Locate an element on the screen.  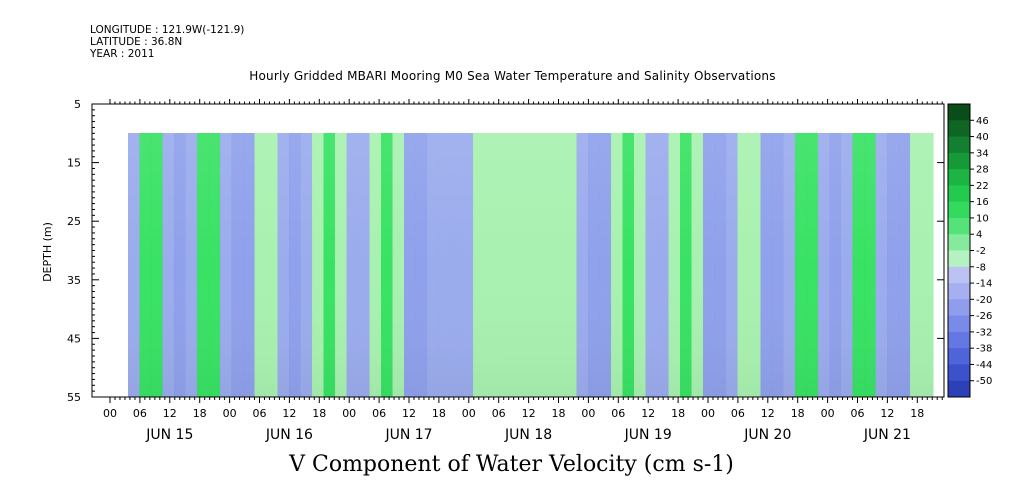
colorbar-label: -44 is located at coordinates (984, 365).